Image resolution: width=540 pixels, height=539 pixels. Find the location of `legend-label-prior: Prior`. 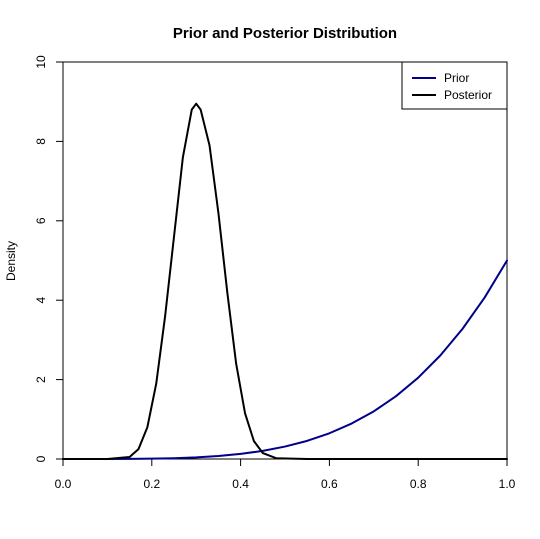

legend-label-prior: Prior is located at coordinates (456, 78).